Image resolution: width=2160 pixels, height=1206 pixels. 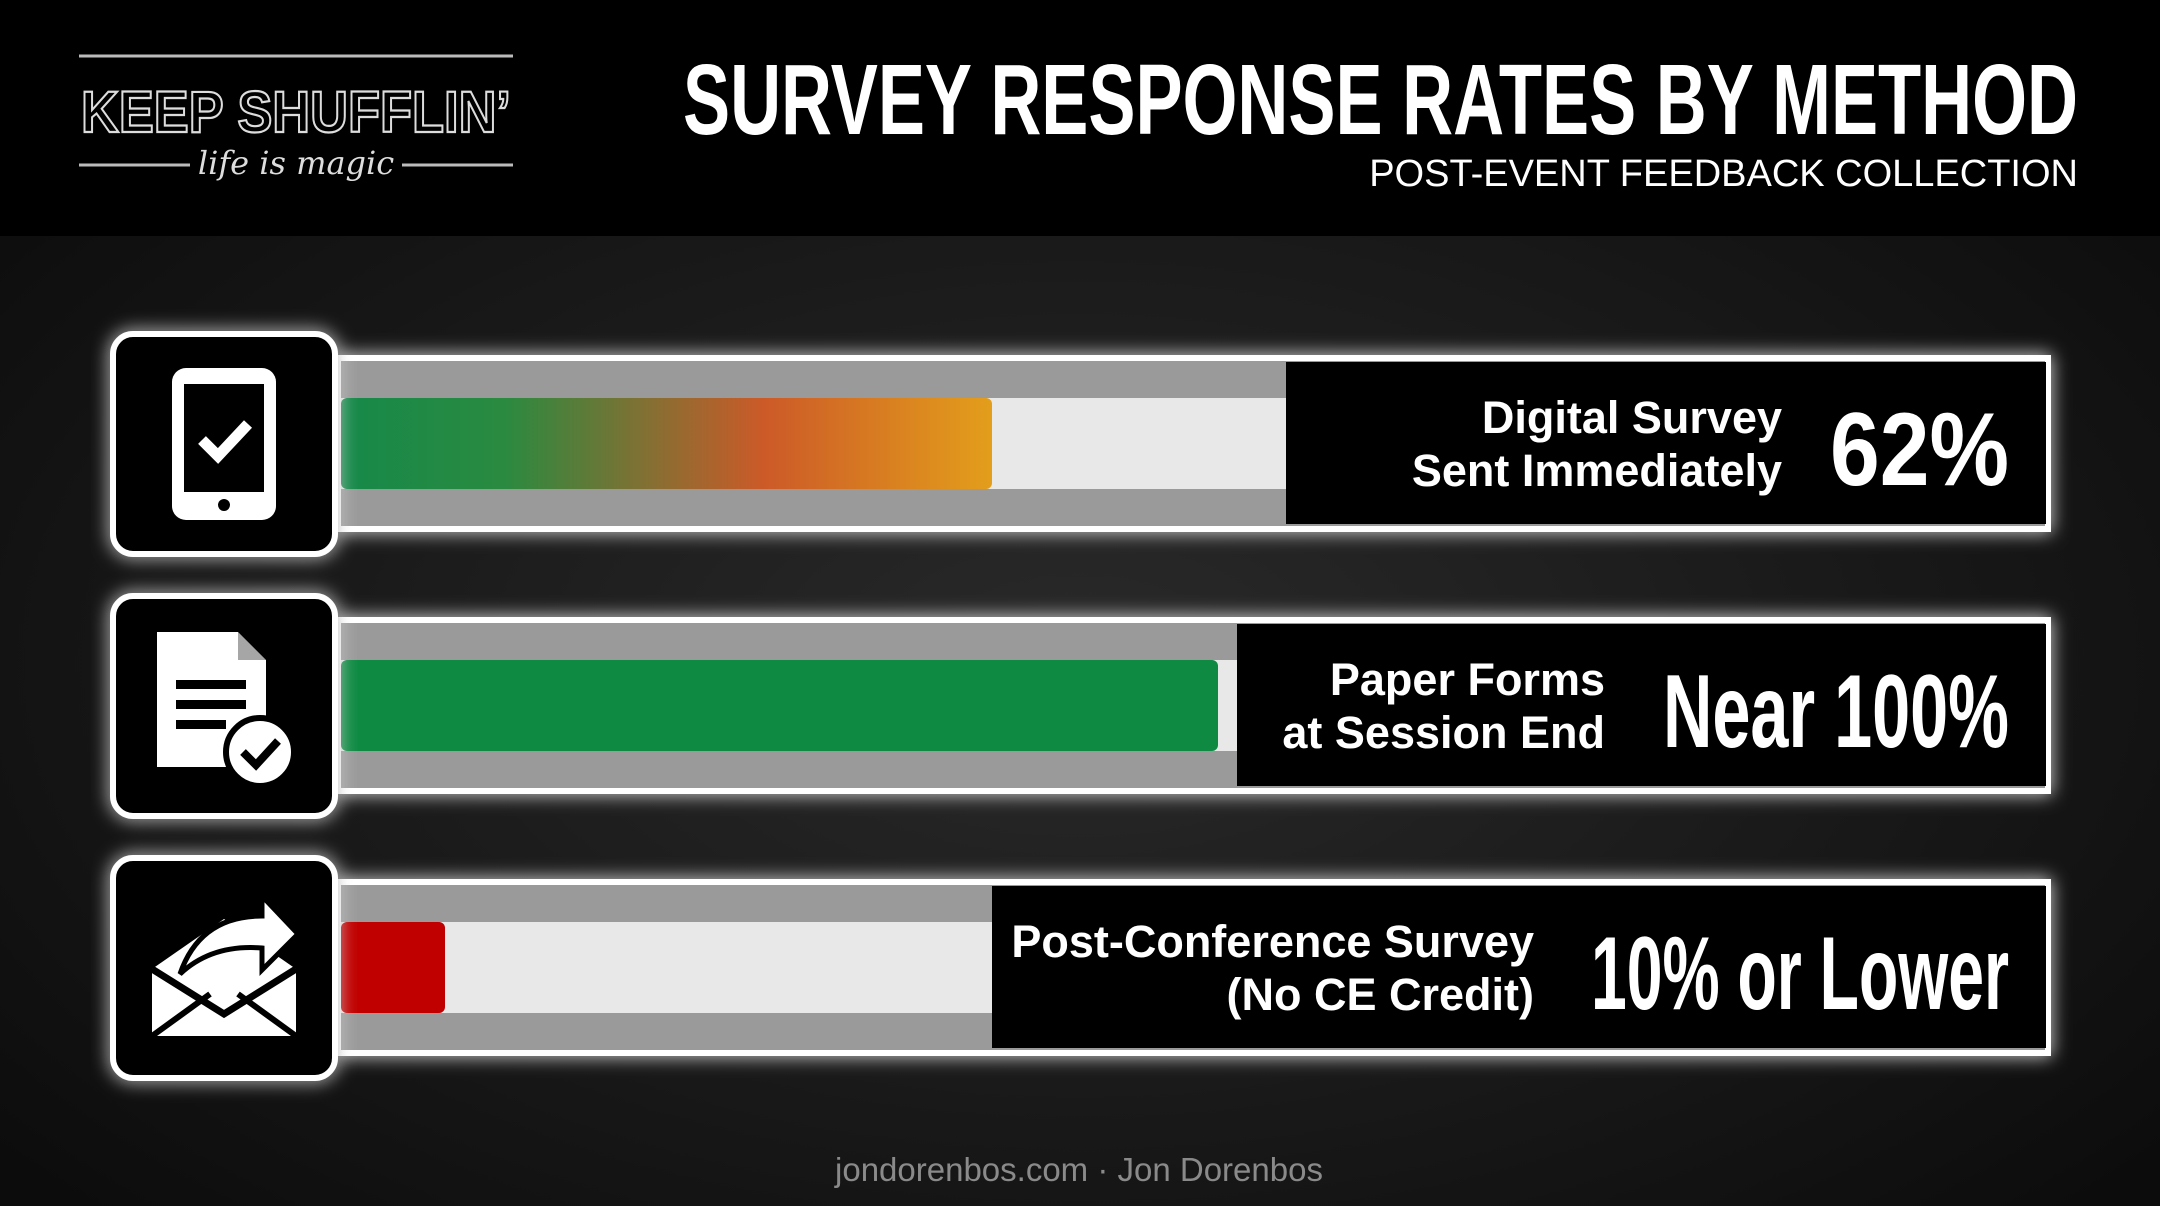 What do you see at coordinates (1381, 994) in the screenshot?
I see `row-label: (No CE Credit)` at bounding box center [1381, 994].